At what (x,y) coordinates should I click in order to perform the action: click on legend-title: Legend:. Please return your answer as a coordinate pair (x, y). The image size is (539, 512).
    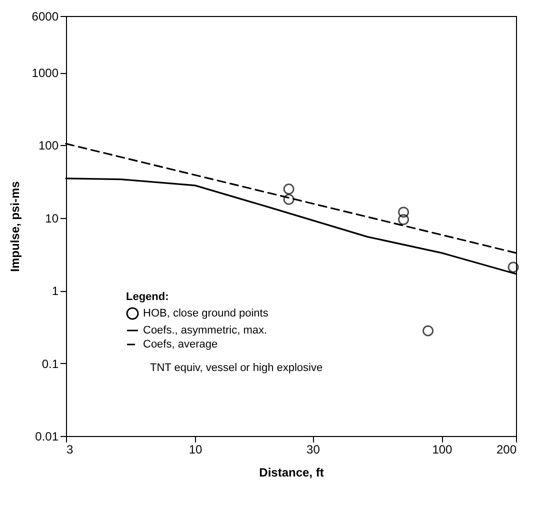
    Looking at the image, I should click on (147, 297).